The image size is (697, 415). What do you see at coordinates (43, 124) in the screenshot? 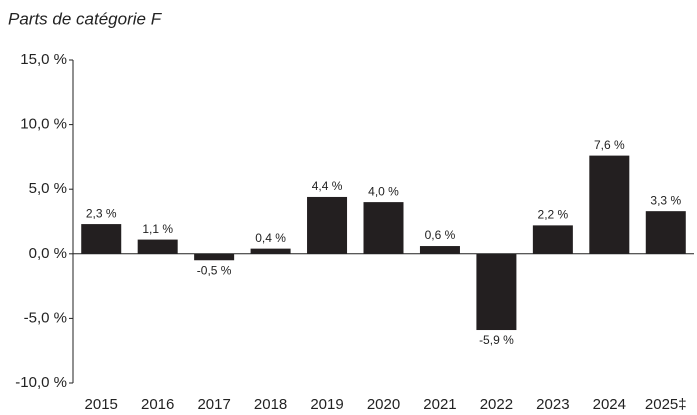
I see `y-tick-label: 10,0 %` at bounding box center [43, 124].